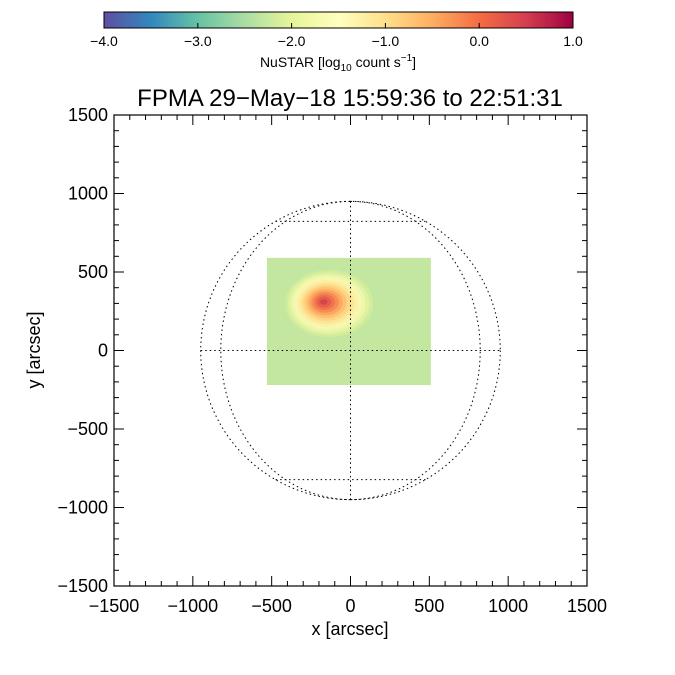 The height and width of the screenshot is (675, 675). Describe the element at coordinates (198, 41) in the screenshot. I see `colorbar-tick-label: −3.0` at that location.